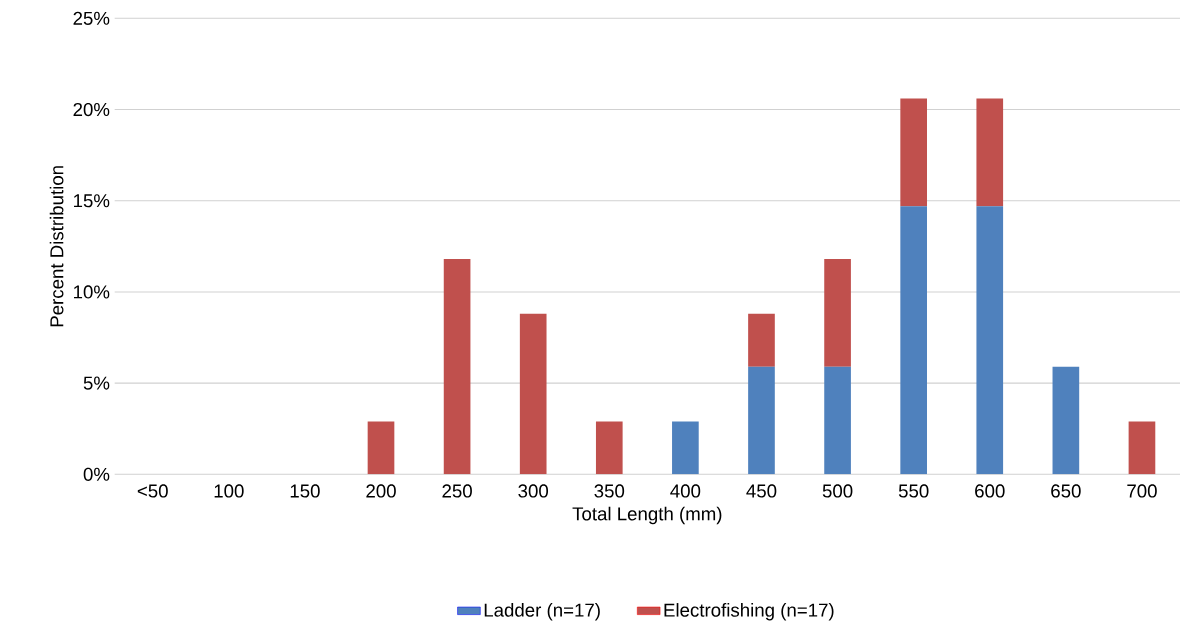  Describe the element at coordinates (761, 491) in the screenshot. I see `x-tick-label: 450` at that location.